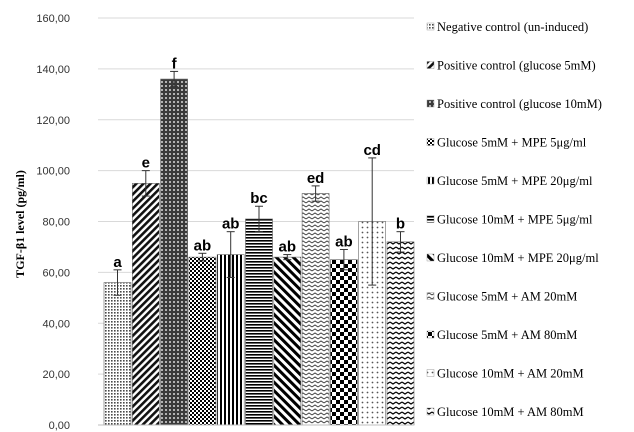  I want to click on legend-label-5: Glucose 5mM + MPE 20μg/ml, so click(515, 181).